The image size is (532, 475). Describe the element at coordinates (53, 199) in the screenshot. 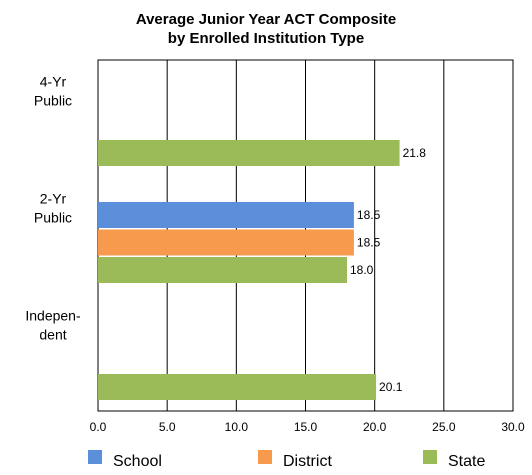

I see `category-label: 2-Yr` at that location.